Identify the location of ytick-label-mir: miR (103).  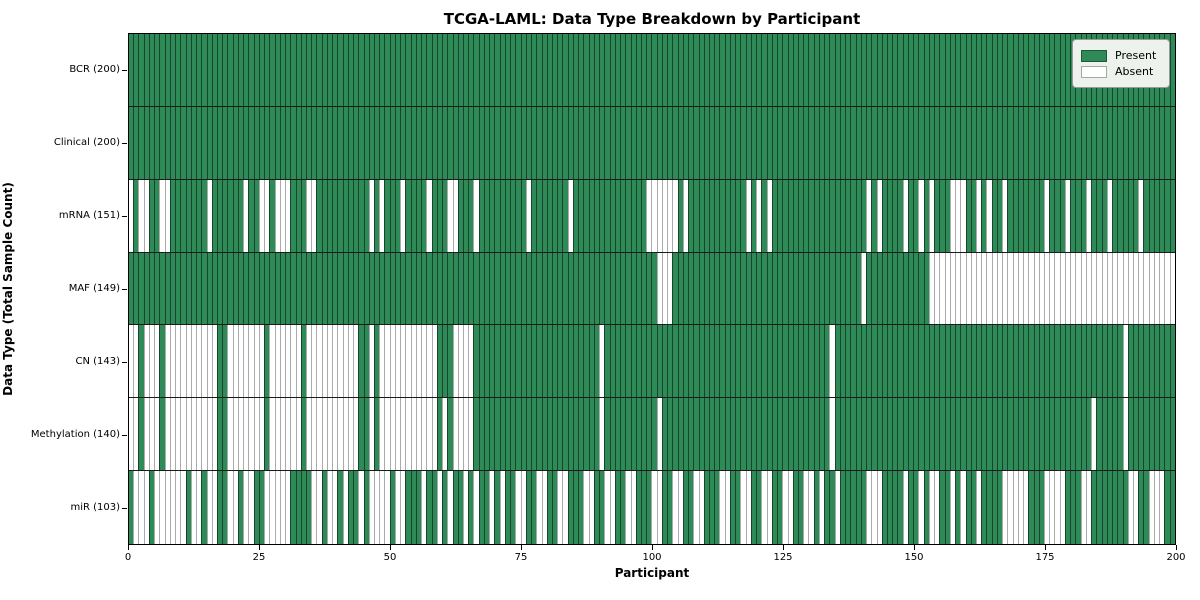
(95, 508).